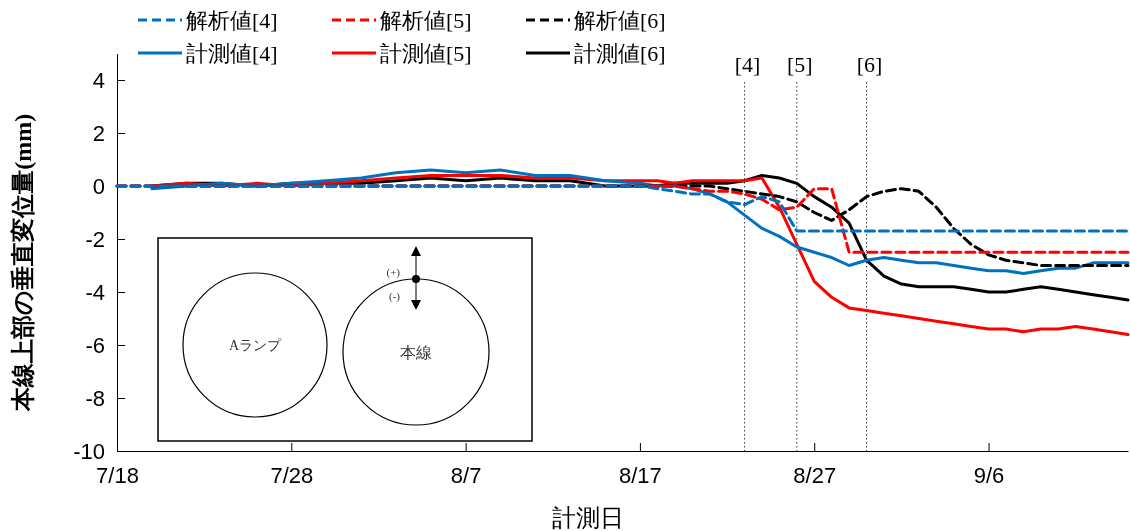 Image resolution: width=1130 pixels, height=531 pixels. Describe the element at coordinates (869, 64) in the screenshot. I see `ref-line-label: [6]` at that location.